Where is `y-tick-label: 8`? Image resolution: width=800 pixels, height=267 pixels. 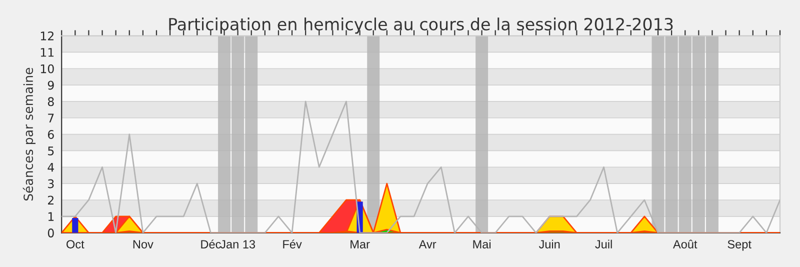 y-tick-label: 8 is located at coordinates (51, 101).